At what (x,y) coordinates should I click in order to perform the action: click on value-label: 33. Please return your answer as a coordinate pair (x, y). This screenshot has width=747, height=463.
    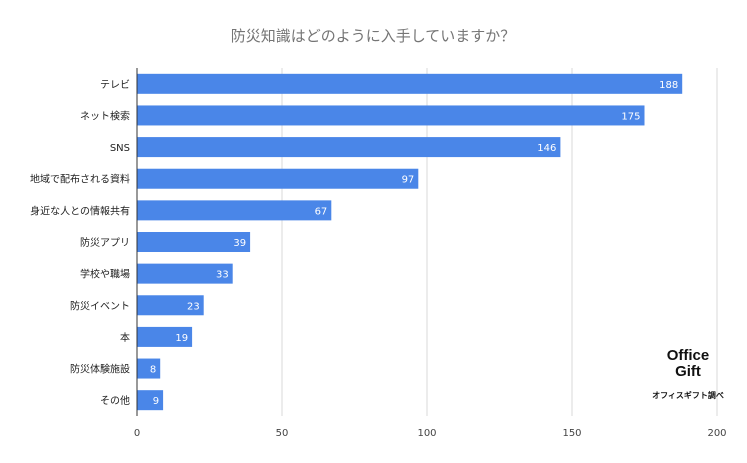
    Looking at the image, I should click on (222, 275).